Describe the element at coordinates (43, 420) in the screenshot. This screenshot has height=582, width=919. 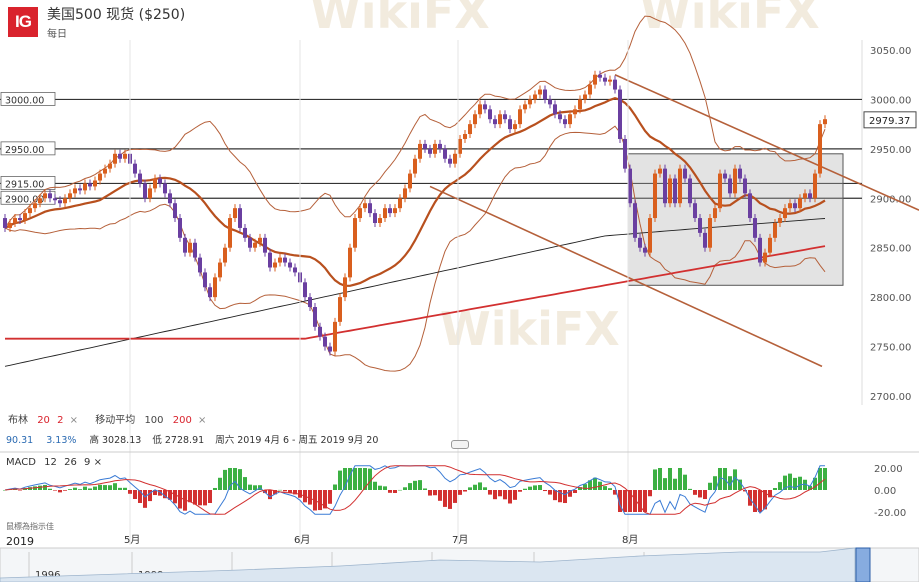
I see `bollinger-period: 20` at that location.